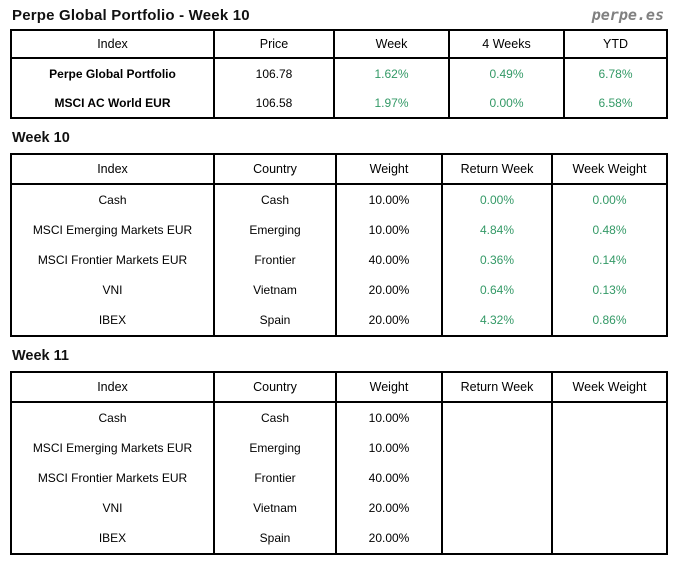 The width and height of the screenshot is (674, 566). What do you see at coordinates (609, 320) in the screenshot?
I see `week-weight-cell: 0.86%` at bounding box center [609, 320].